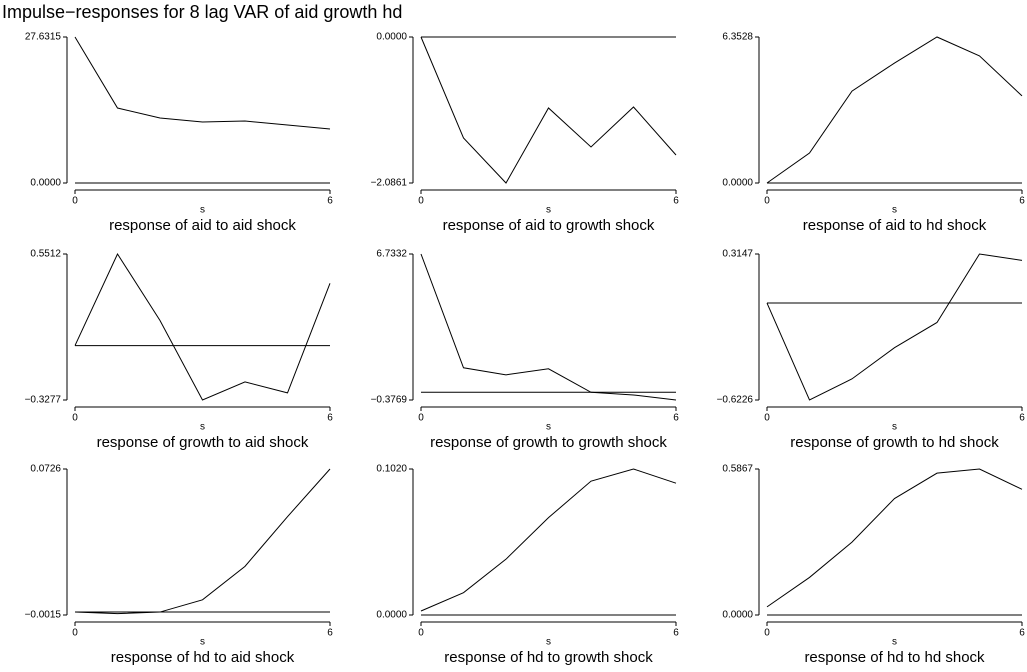 The height and width of the screenshot is (672, 1027). I want to click on panel-title: response of aid to growth shock, so click(549, 225).